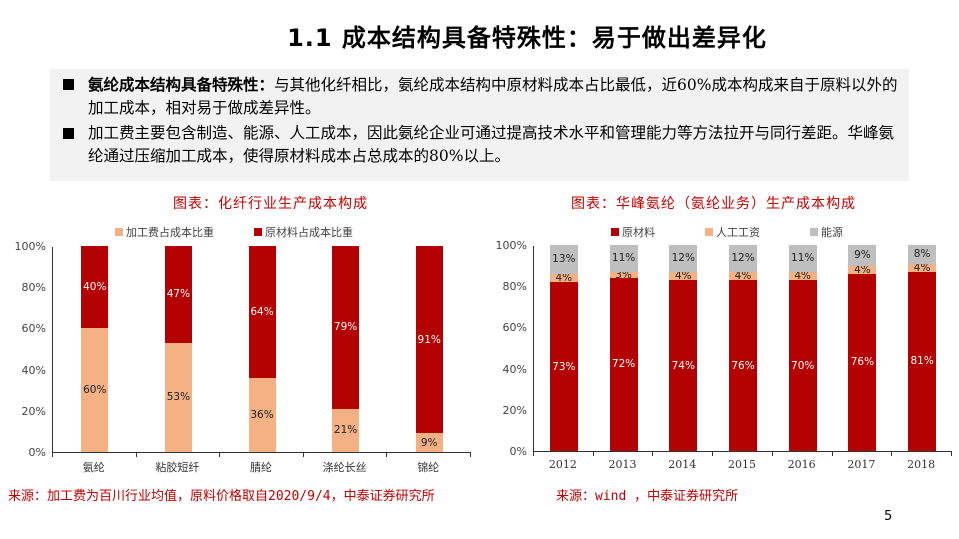 This screenshot has height=539, width=959. I want to click on chart-legend-right: 原材料 人工工资 能源, so click(727, 232).